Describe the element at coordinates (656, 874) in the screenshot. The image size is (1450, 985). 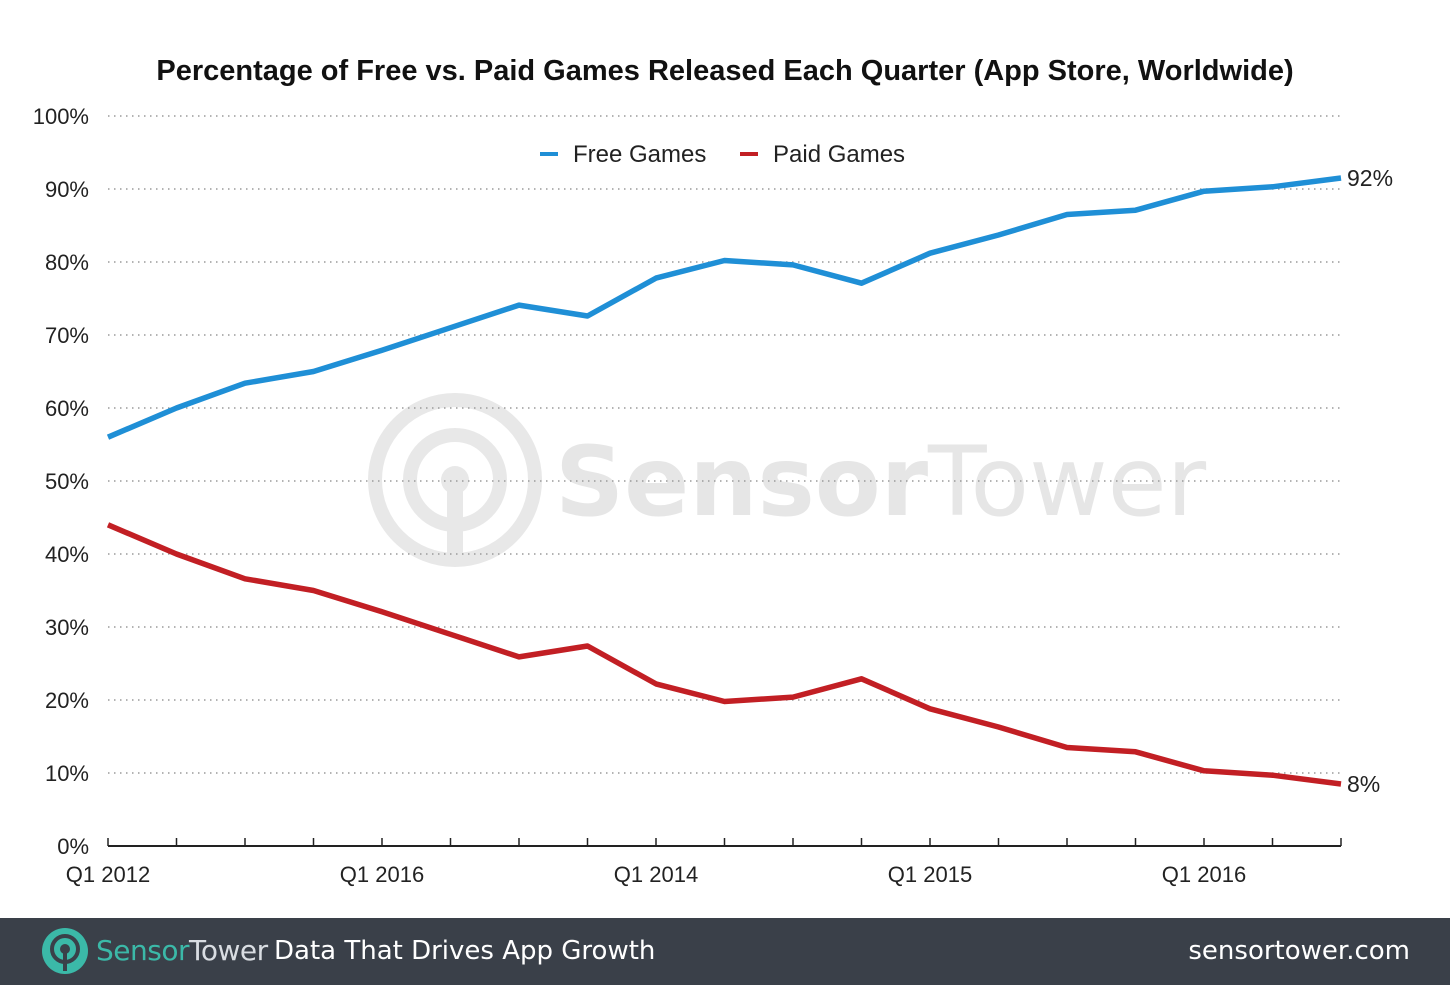
I see `x-tick-label: Q1 2014` at that location.